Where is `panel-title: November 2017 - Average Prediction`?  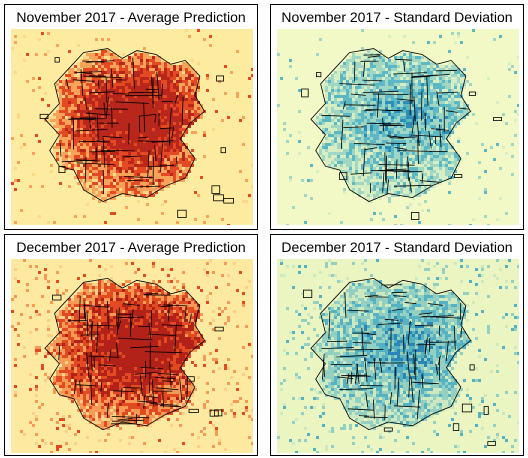 panel-title: November 2017 - Average Prediction is located at coordinates (131, 17).